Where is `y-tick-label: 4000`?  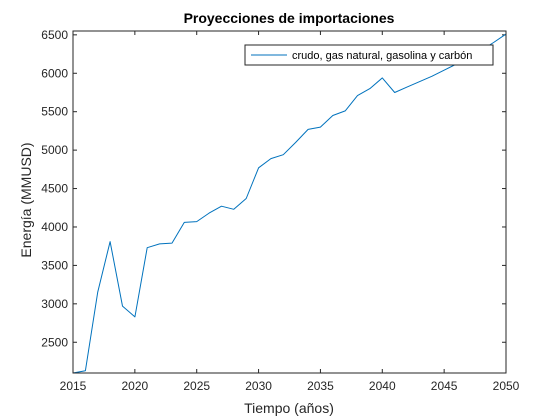
y-tick-label: 4000 is located at coordinates (54, 227).